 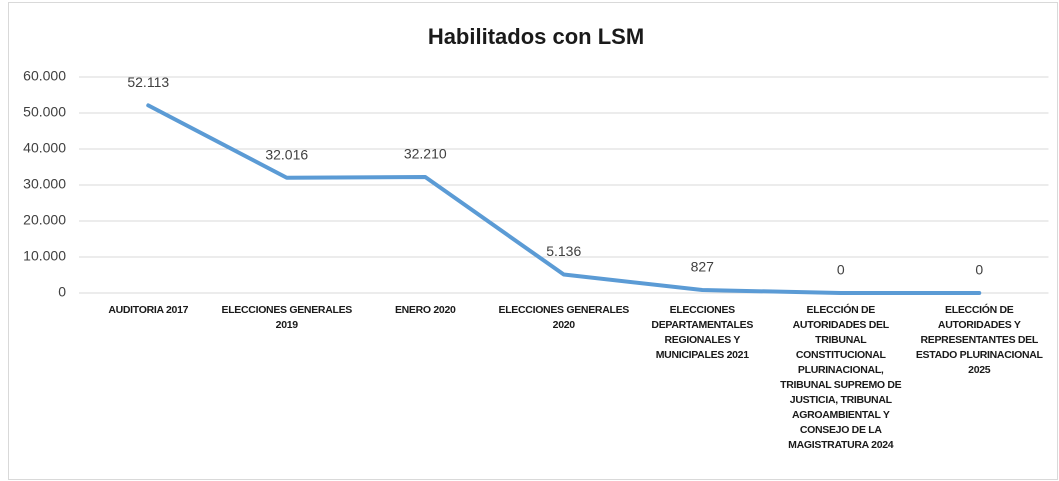 I want to click on data-label: 32.016, so click(x=286, y=154).